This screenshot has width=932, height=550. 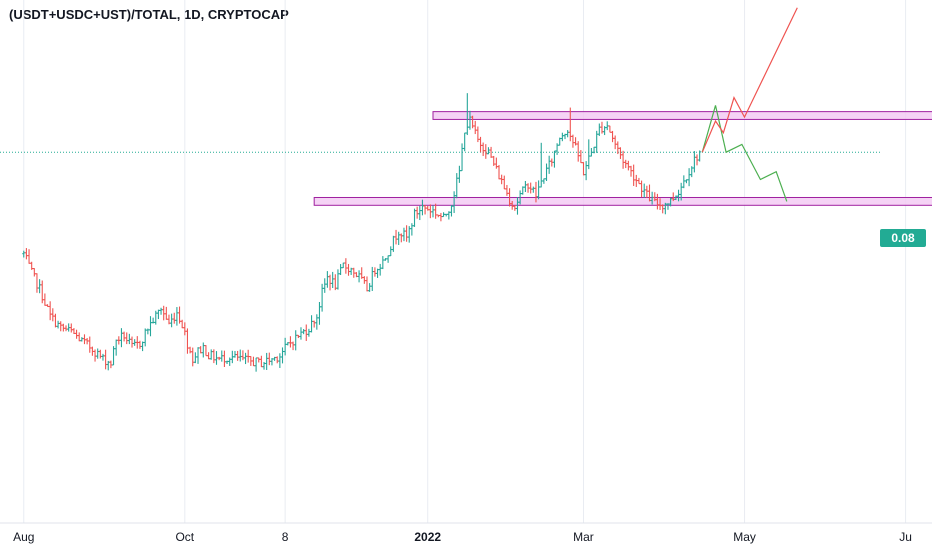 What do you see at coordinates (184, 537) in the screenshot?
I see `x-tick-label: Oct` at bounding box center [184, 537].